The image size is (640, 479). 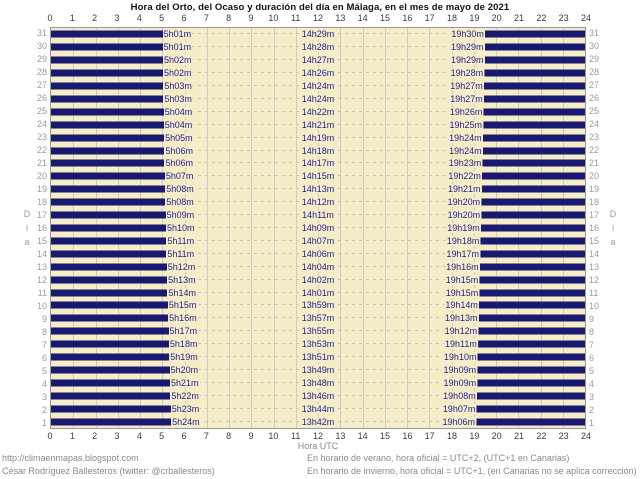 What do you see at coordinates (613, 228) in the screenshot?
I see `y-axis-title-char: í` at bounding box center [613, 228].